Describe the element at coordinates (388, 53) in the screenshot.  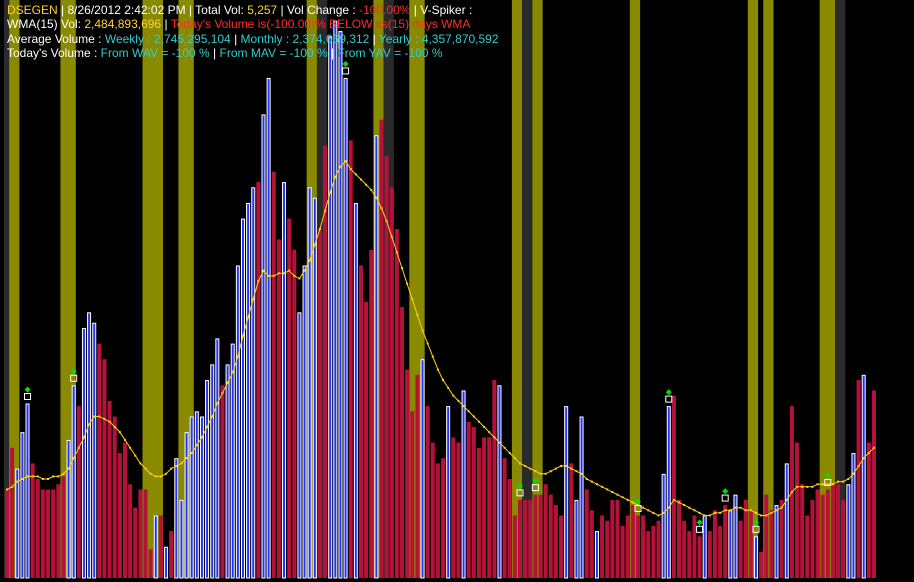
I see `from-yav: From YAV = -100 %` at that location.